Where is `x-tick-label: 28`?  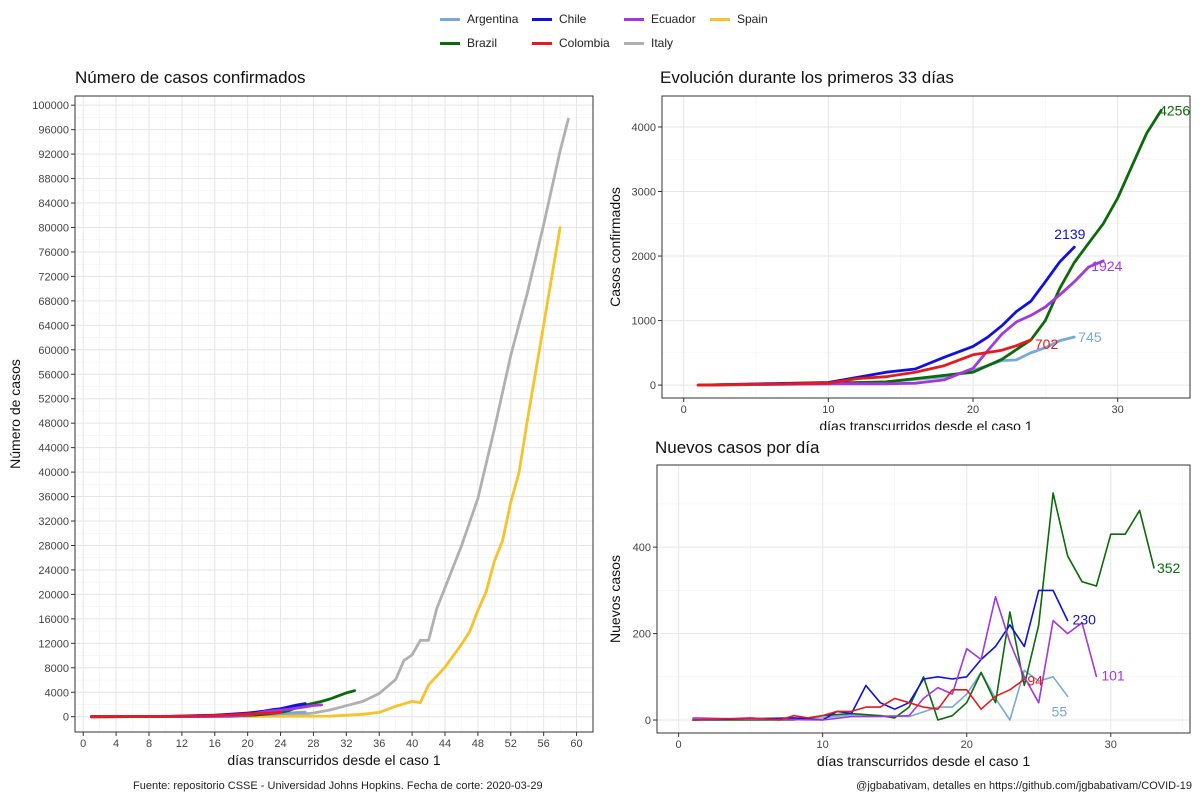
x-tick-label: 28 is located at coordinates (313, 744).